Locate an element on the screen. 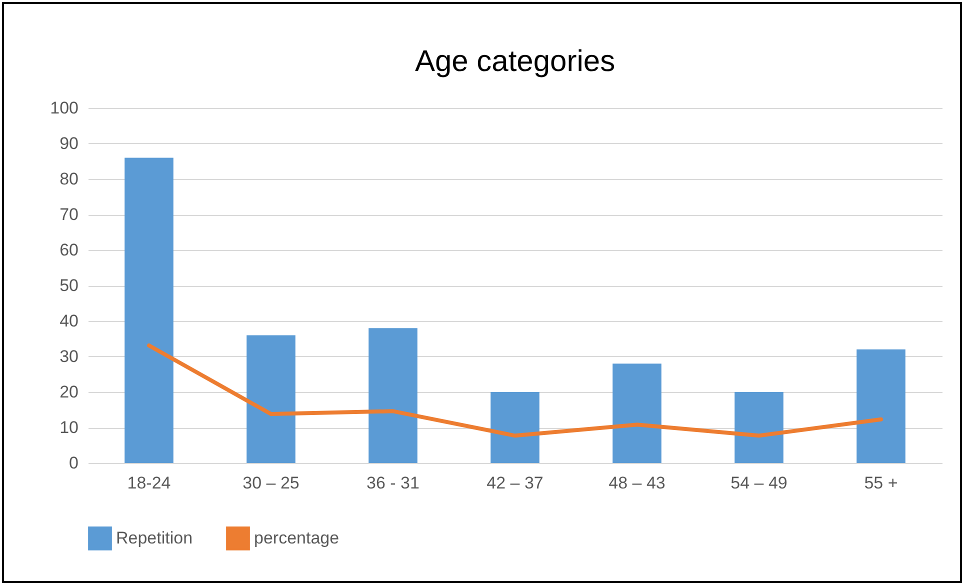 This screenshot has width=964, height=585. line-series is located at coordinates (515, 390).